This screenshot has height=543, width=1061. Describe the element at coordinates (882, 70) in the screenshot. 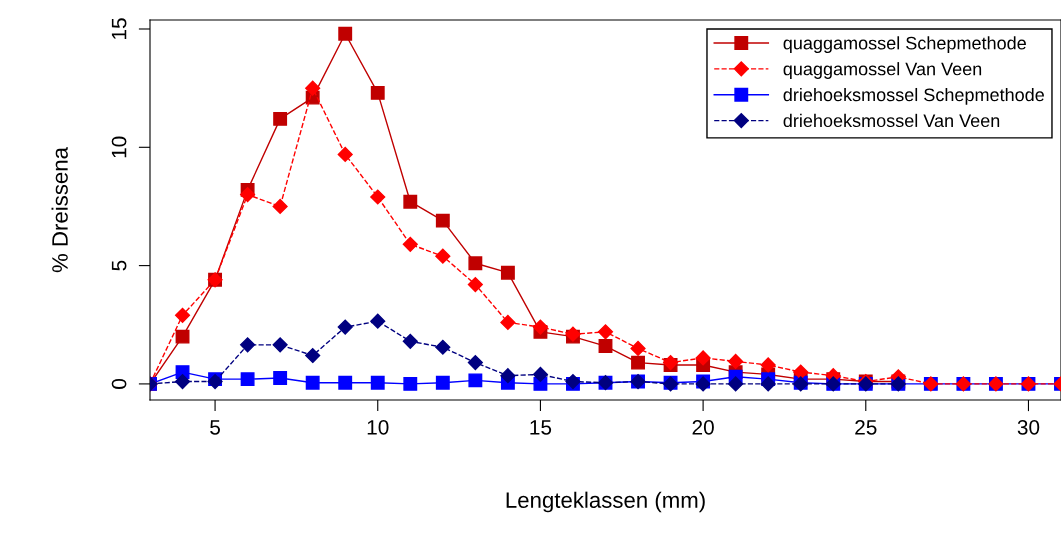

I see `legend-label: quaggamossel Van Veen` at that location.